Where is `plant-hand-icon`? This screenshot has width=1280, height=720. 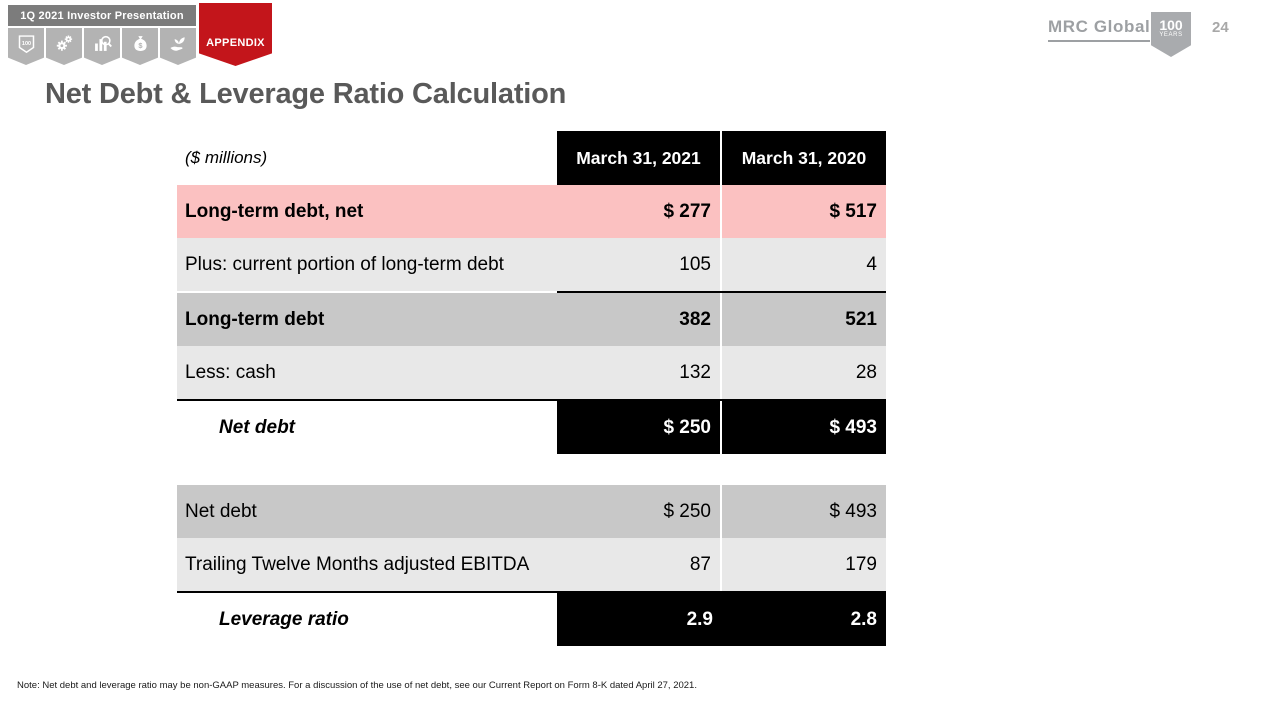
plant-hand-icon is located at coordinates (178, 43).